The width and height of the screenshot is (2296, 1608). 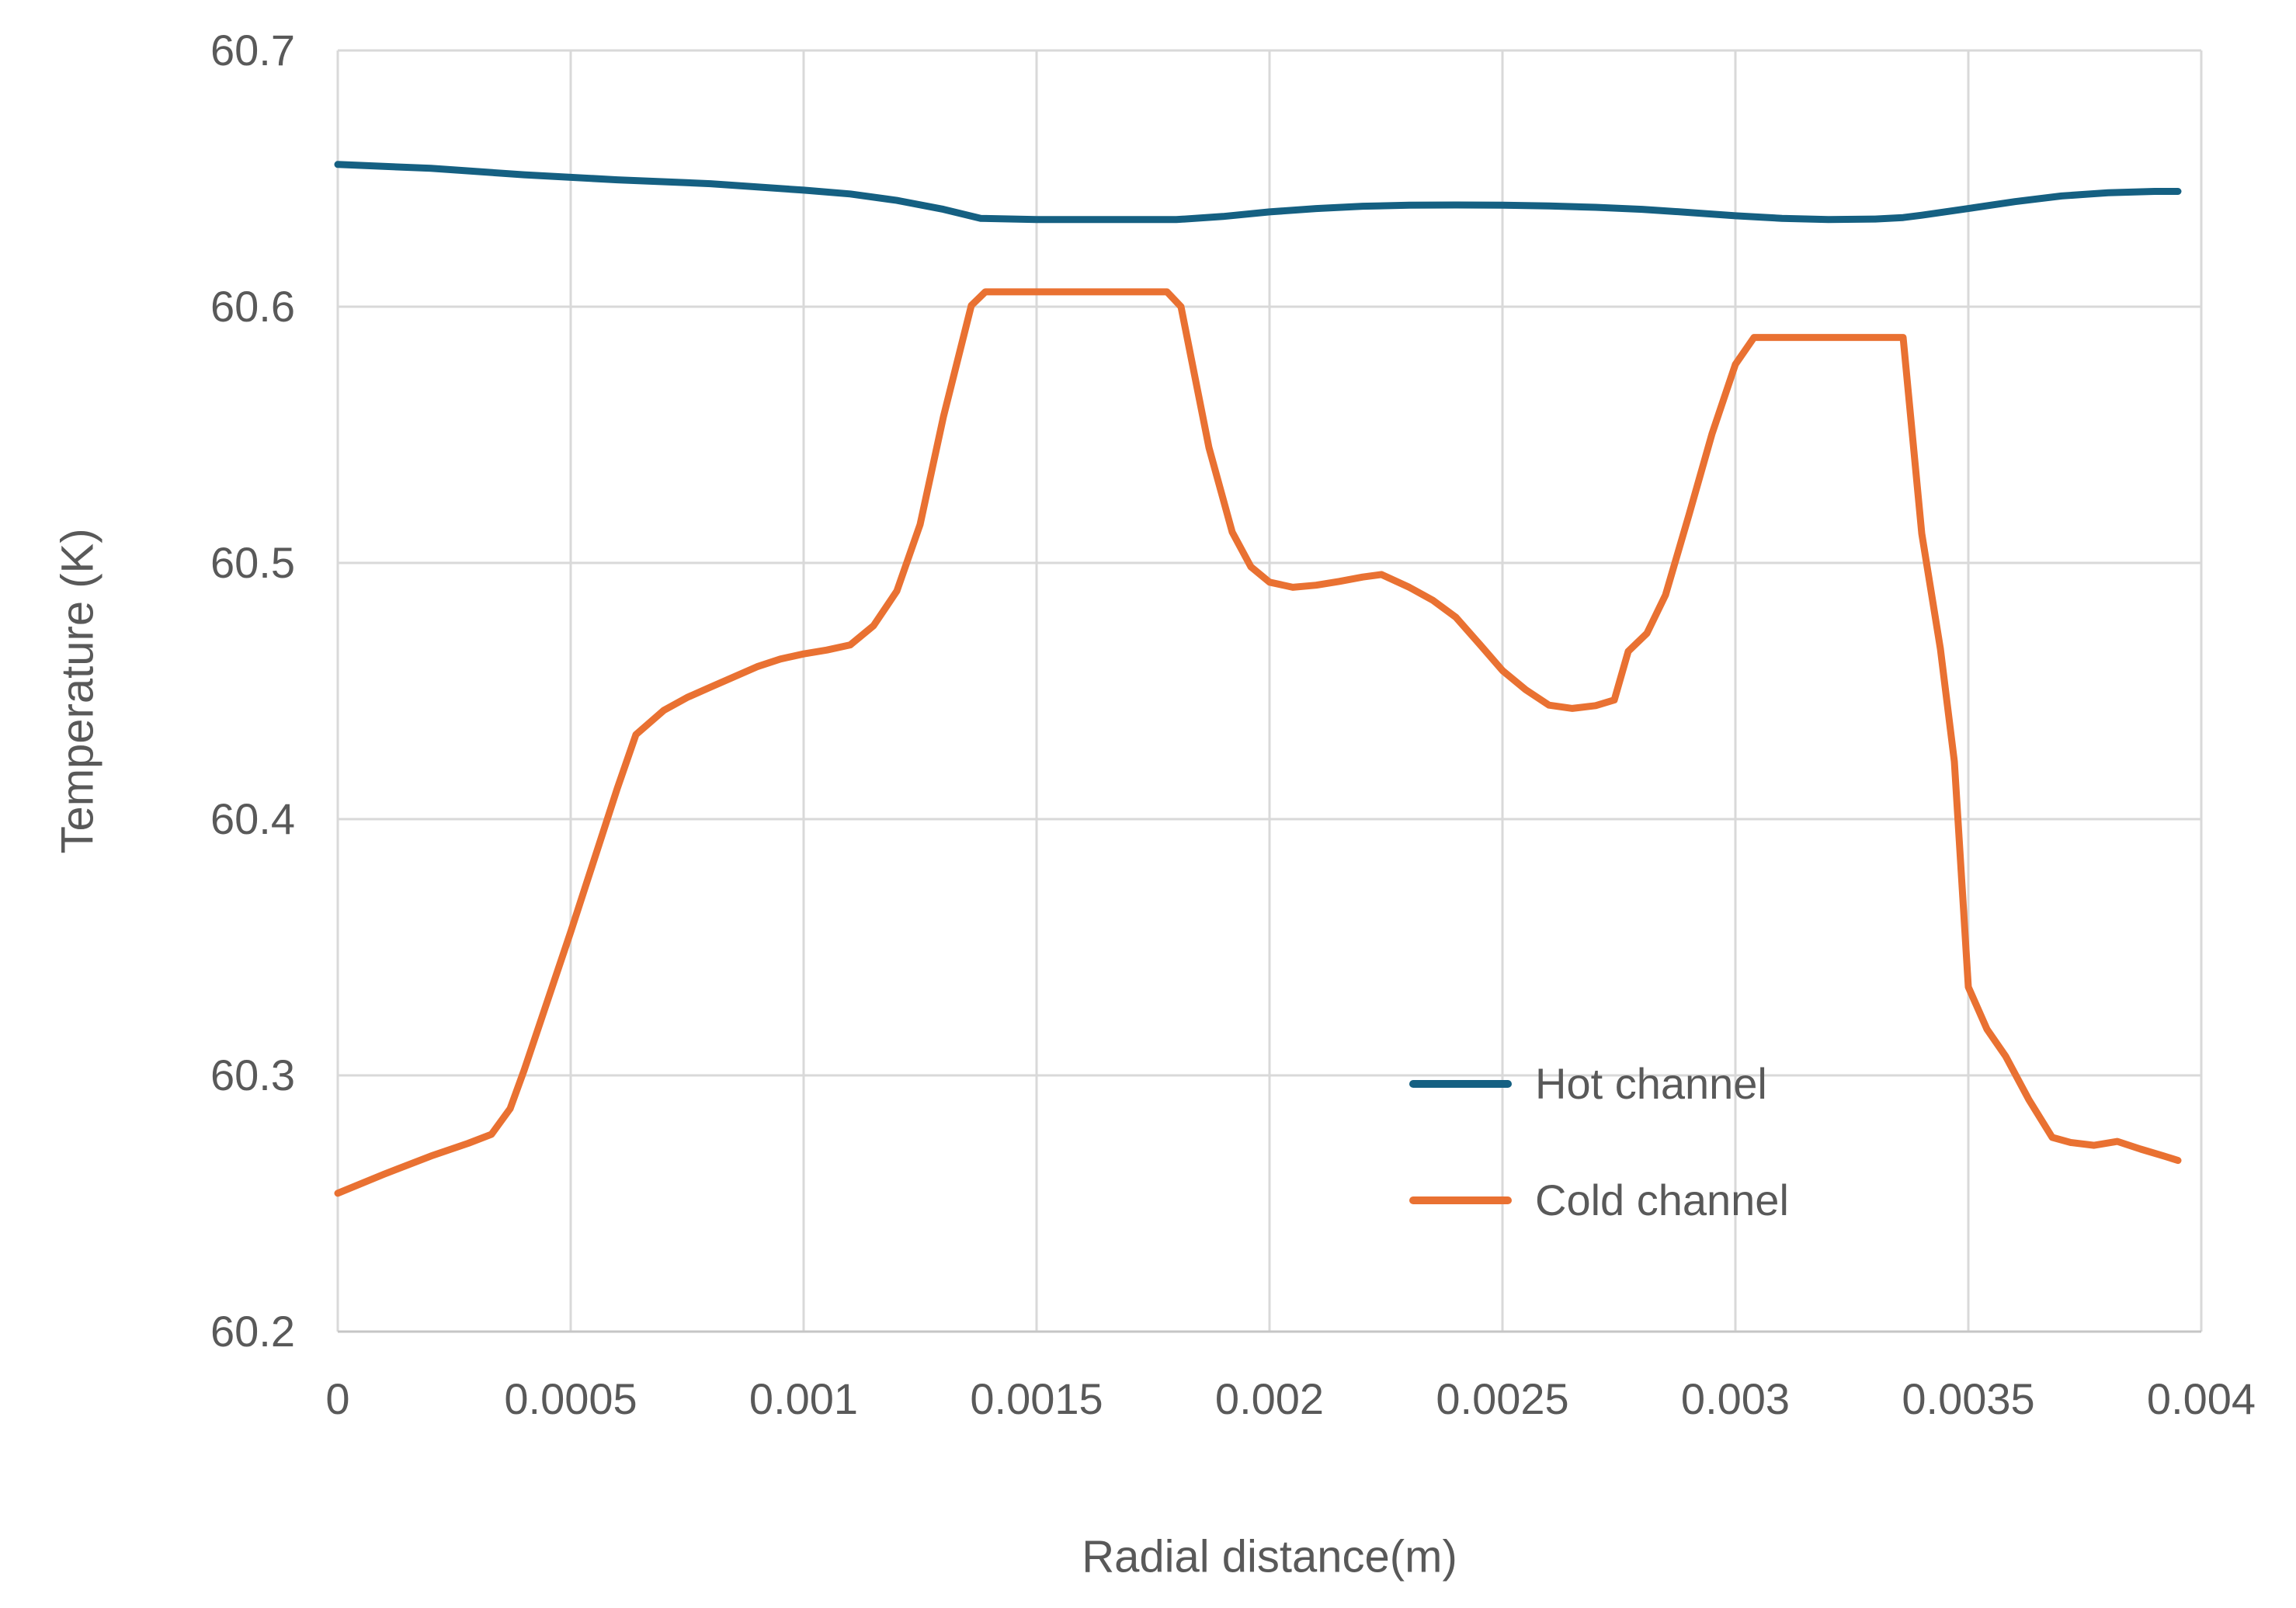 I want to click on x-tick-label: 0.002, so click(x=1270, y=1398).